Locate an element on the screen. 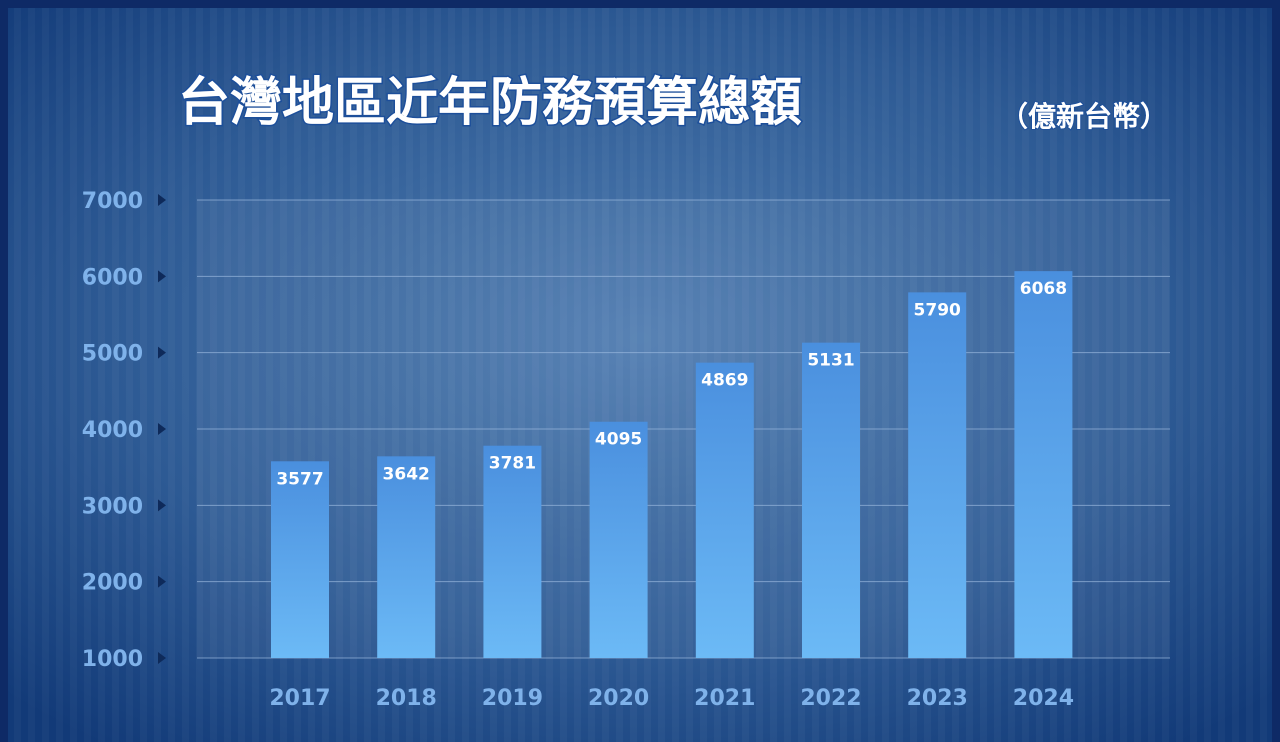 The width and height of the screenshot is (1280, 742). value-label: 3577 is located at coordinates (299, 479).